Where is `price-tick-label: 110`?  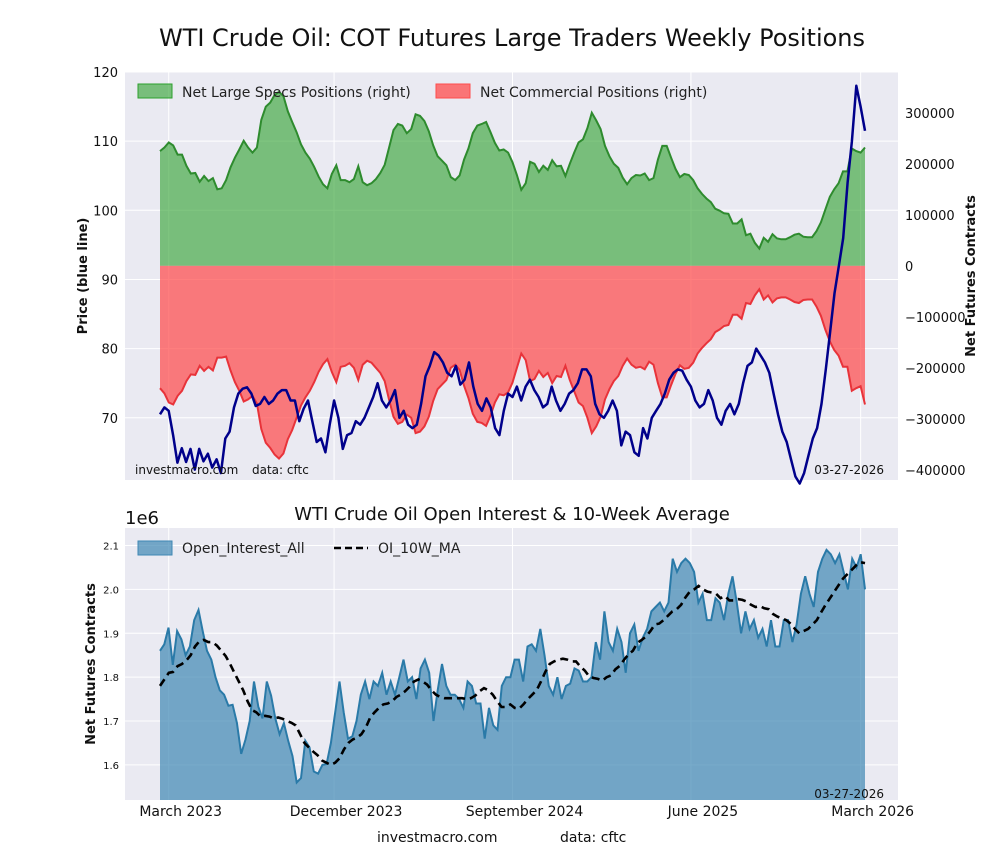
price-tick-label: 110 is located at coordinates (105, 142).